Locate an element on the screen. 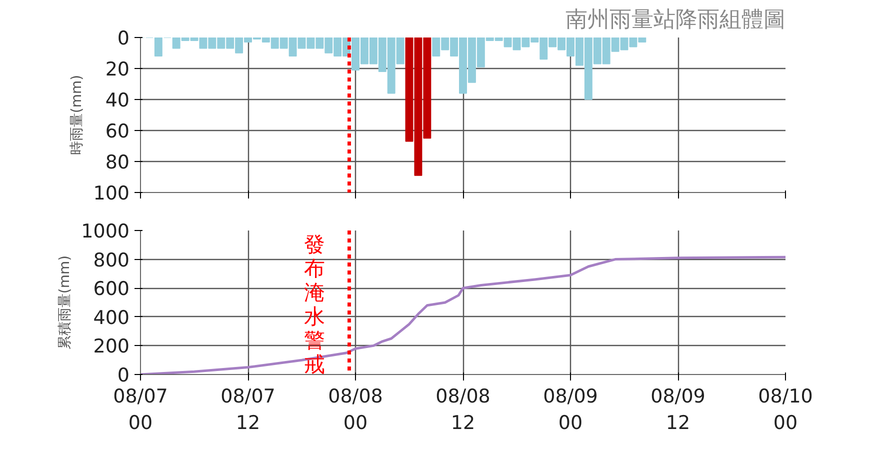 This screenshot has width=870, height=461. x-tick-label: 08/07 12 is located at coordinates (248, 410).